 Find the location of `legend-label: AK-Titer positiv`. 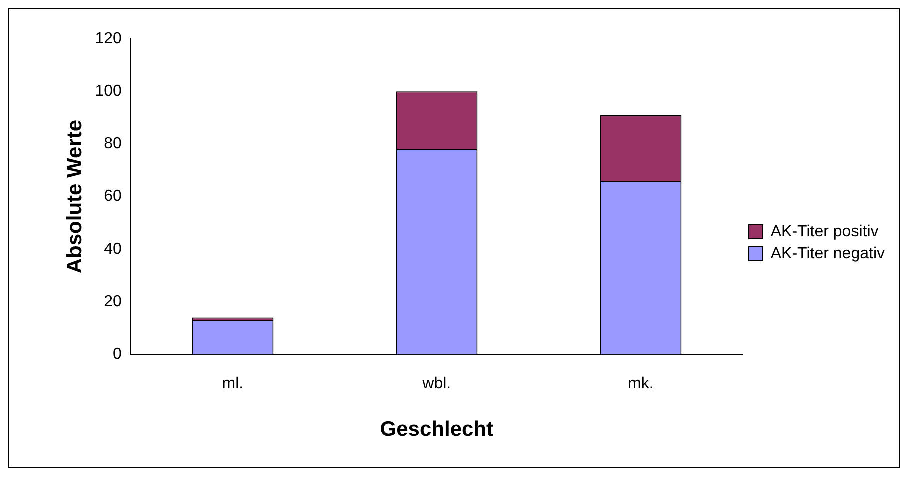

legend-label: AK-Titer positiv is located at coordinates (824, 231).